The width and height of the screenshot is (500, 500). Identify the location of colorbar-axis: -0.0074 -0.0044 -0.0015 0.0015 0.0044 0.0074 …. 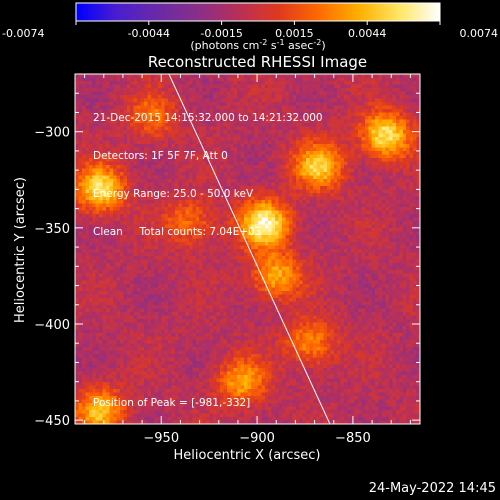
(250, 27).